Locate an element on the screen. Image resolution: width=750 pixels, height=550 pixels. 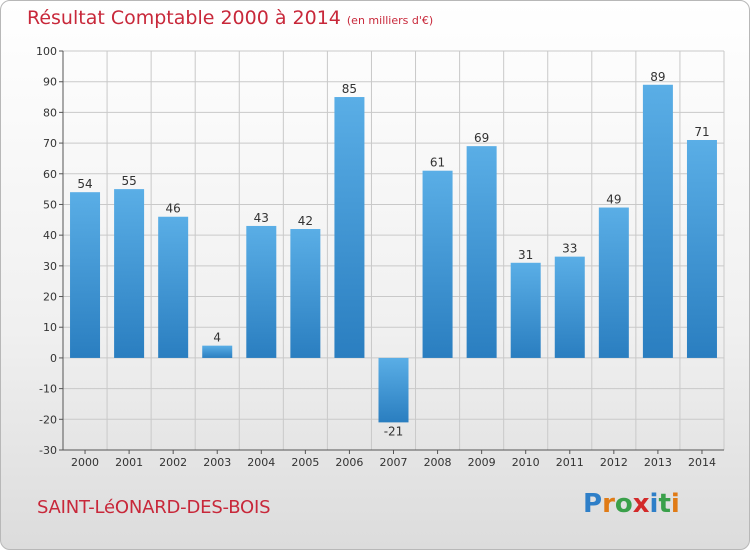
logo-letter: r is located at coordinates (608, 504).